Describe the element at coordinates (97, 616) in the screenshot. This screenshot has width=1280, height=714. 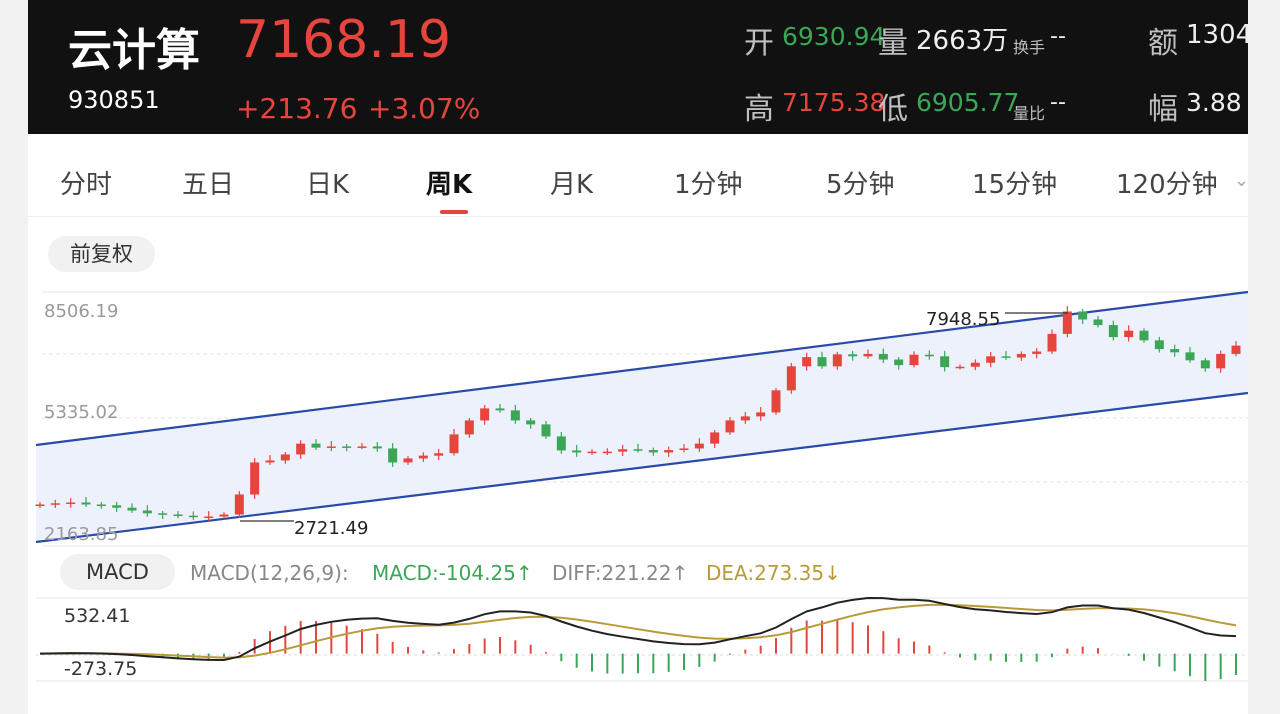
I see `macd-axis-top: 532.41` at that location.